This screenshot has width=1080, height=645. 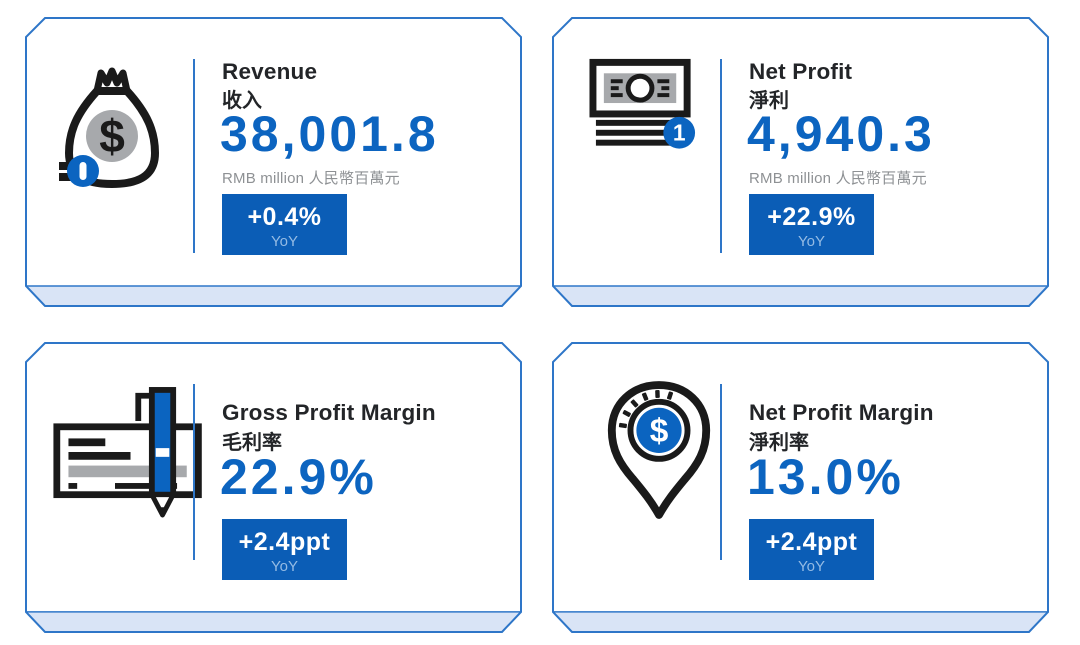 I want to click on card-title-zh: 毛利率, so click(x=252, y=443).